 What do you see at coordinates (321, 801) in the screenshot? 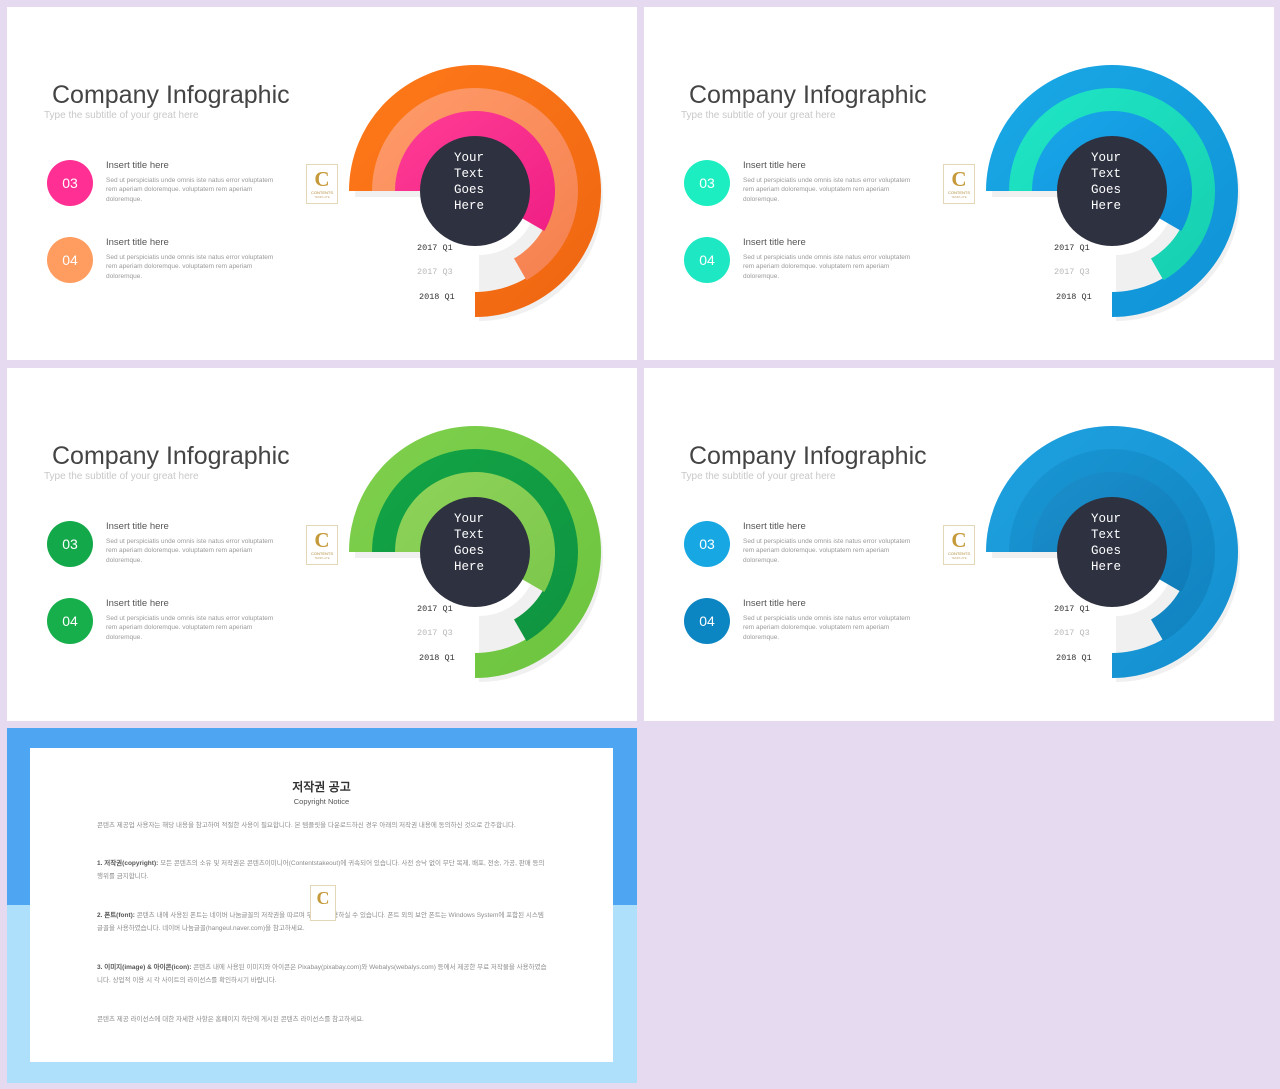
I see `notice-subtitle: Copyright Notice` at bounding box center [321, 801].